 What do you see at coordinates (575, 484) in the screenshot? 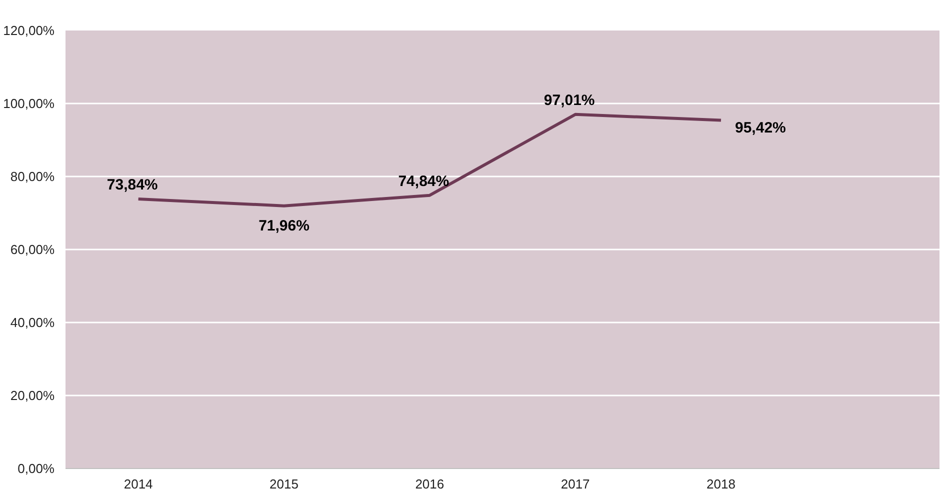
I see `x-tick-label: 2017` at bounding box center [575, 484].